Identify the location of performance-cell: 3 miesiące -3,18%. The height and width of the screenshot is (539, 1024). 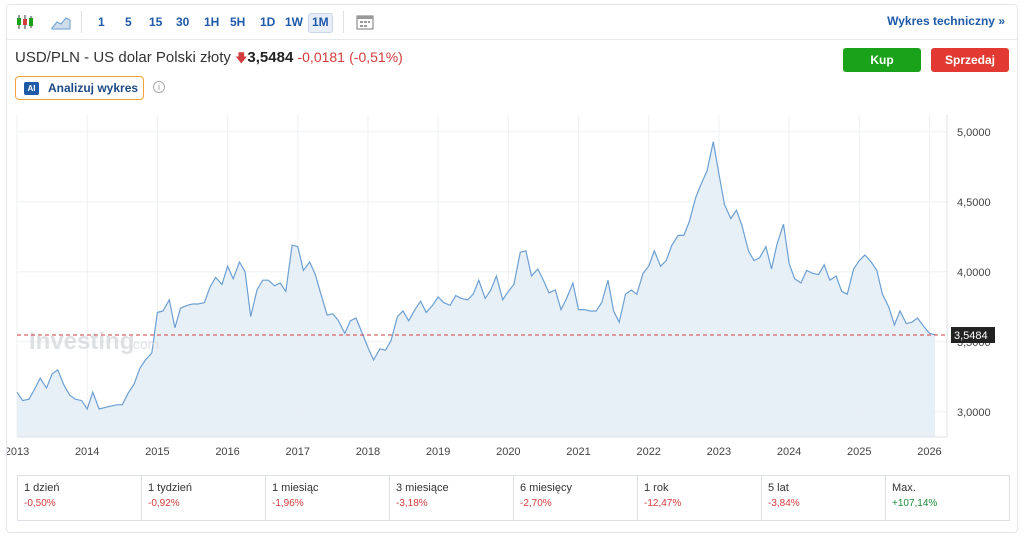
(452, 498).